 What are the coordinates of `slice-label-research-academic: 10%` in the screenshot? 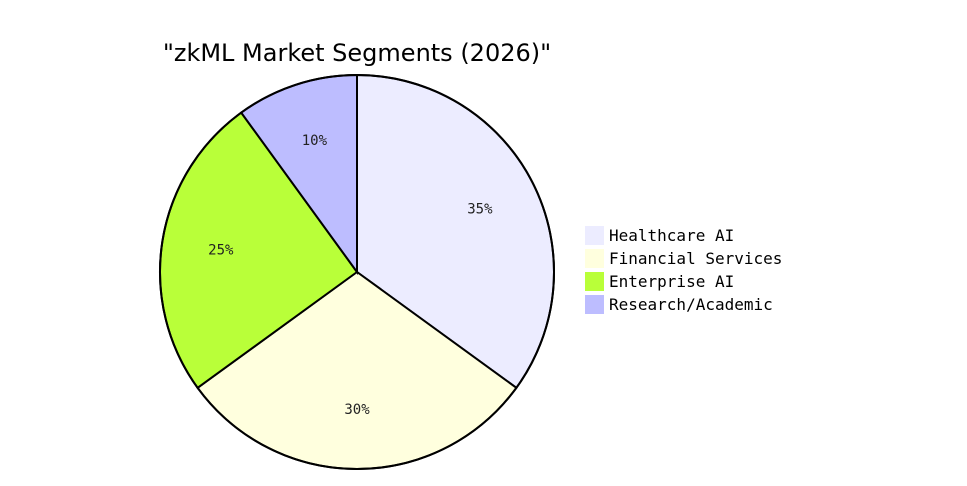 It's located at (315, 141).